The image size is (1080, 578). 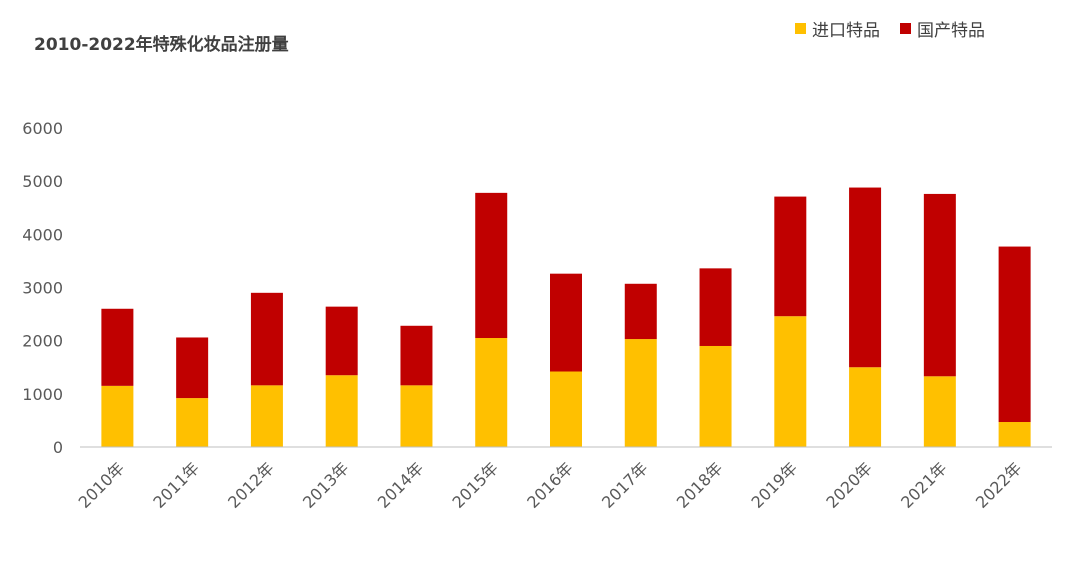 I want to click on y-tick-label: 0, so click(x=58, y=447).